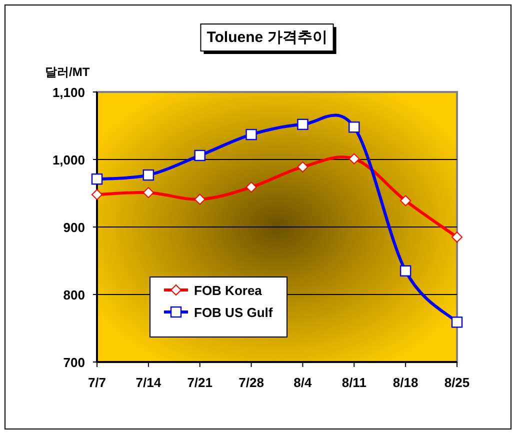 The width and height of the screenshot is (517, 435). I want to click on x-tick-label: 7/14, so click(149, 382).